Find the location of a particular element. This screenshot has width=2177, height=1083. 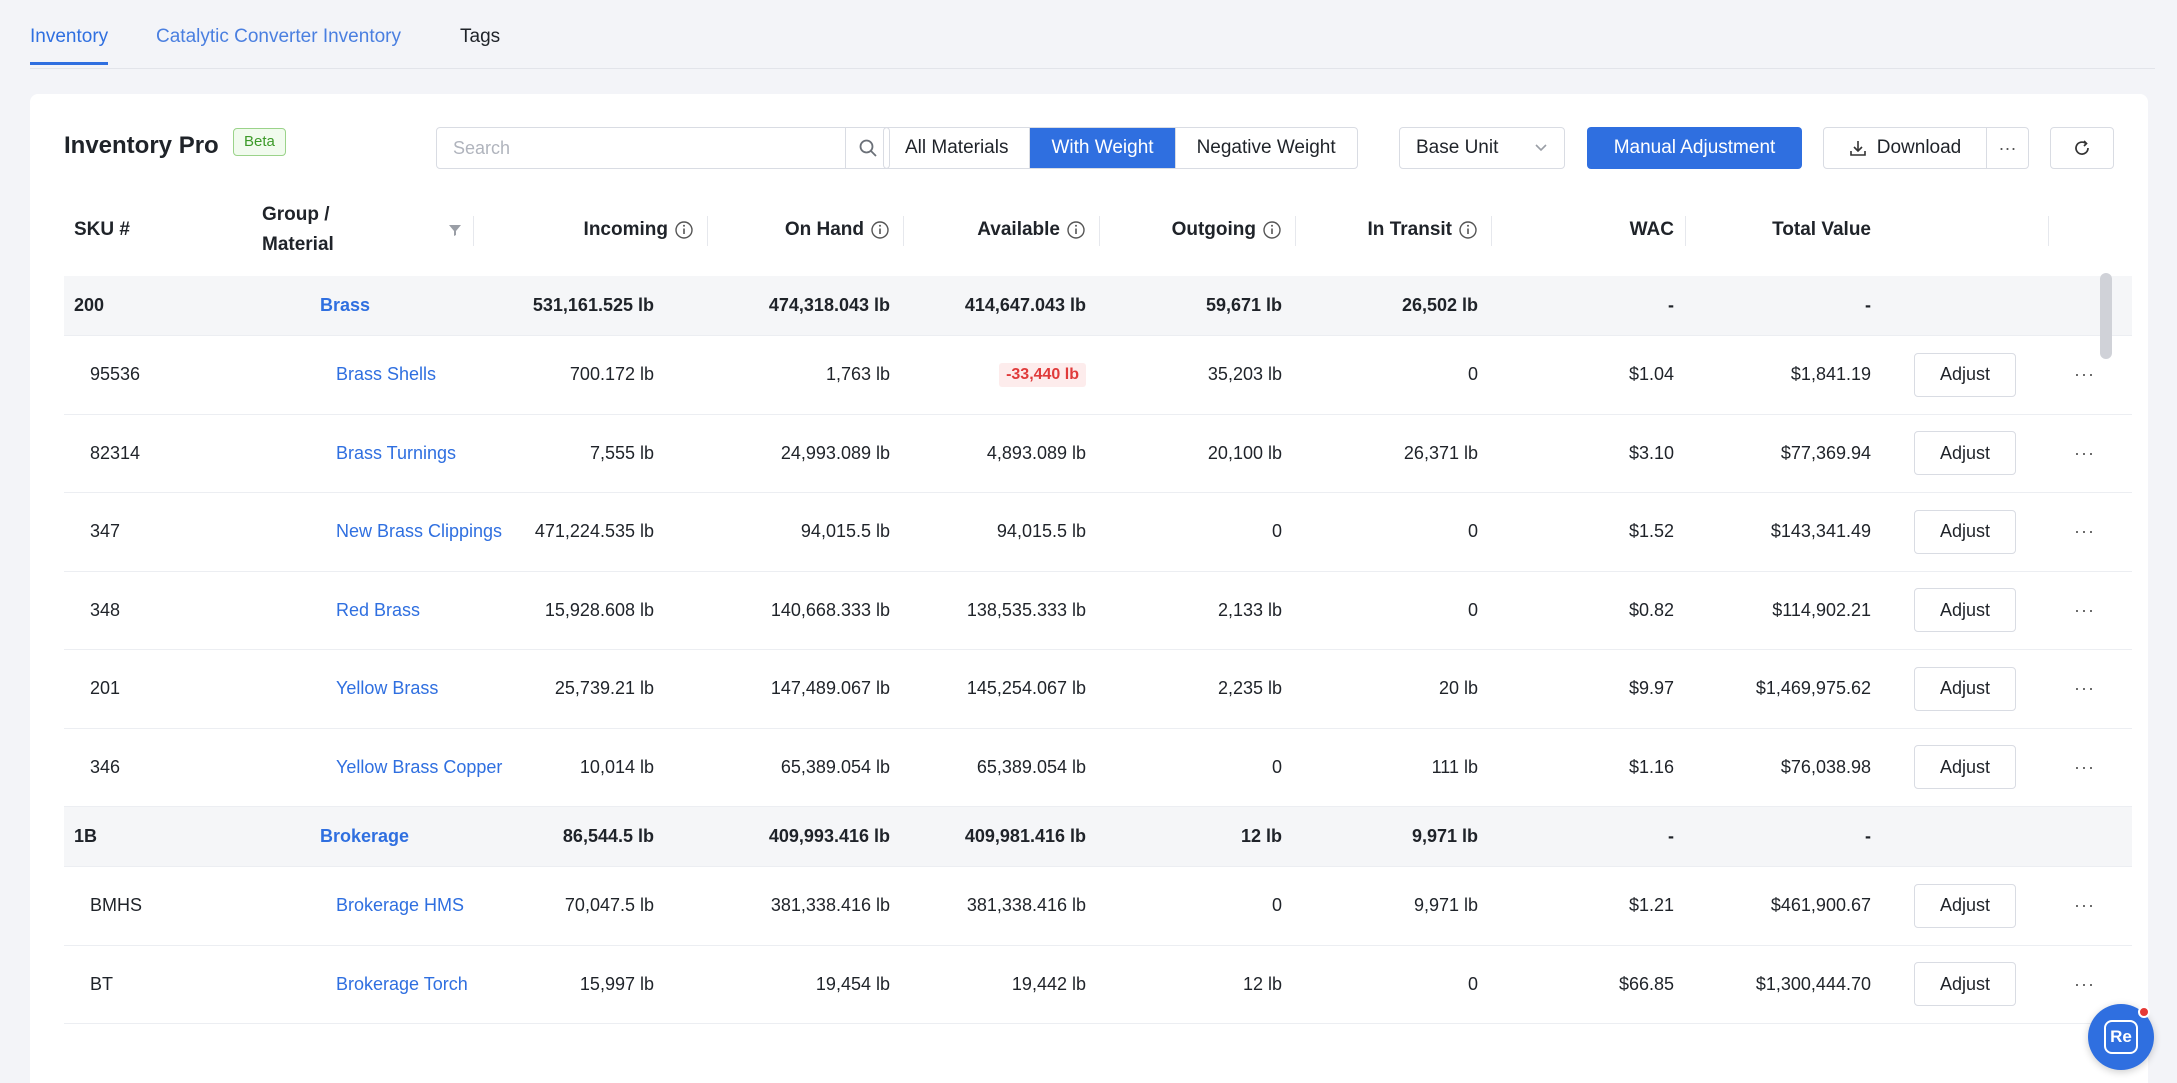

col-wac: WAC is located at coordinates (1585, 230).